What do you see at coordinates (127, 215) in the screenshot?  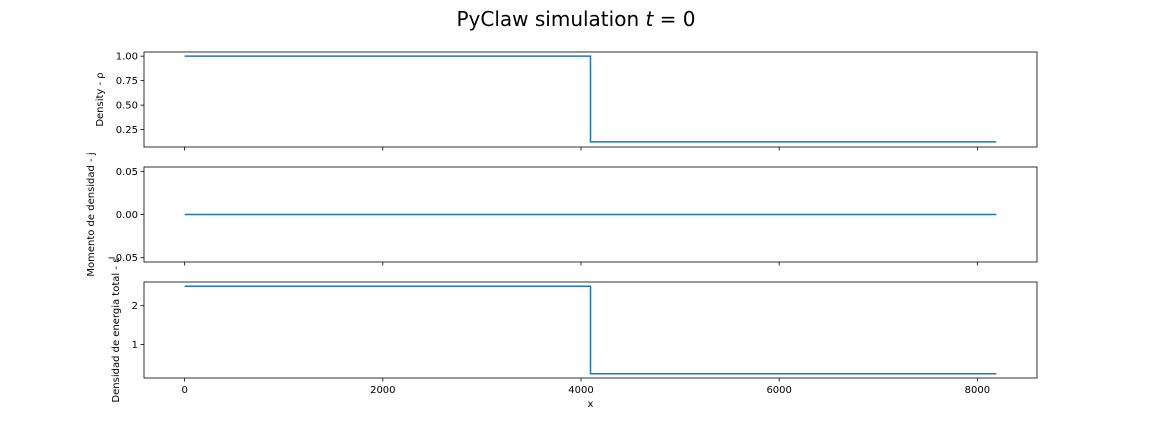 I see `y-tick-label: 0.00` at bounding box center [127, 215].